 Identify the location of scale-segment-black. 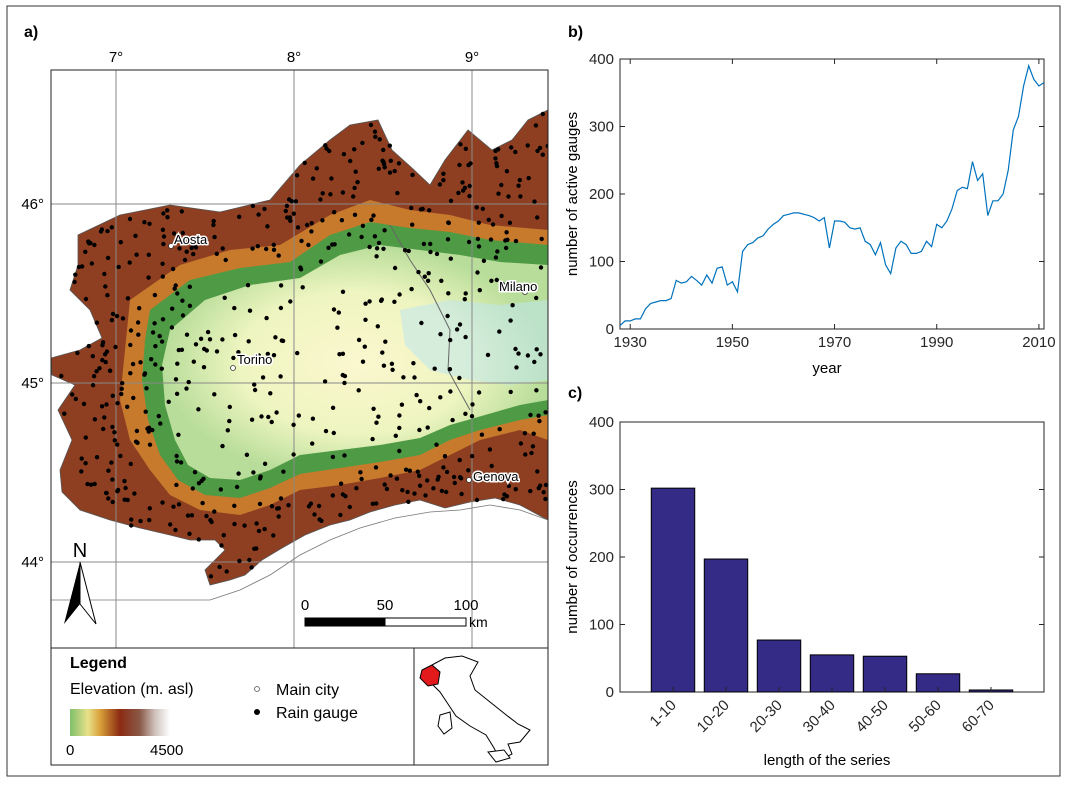
(345, 622).